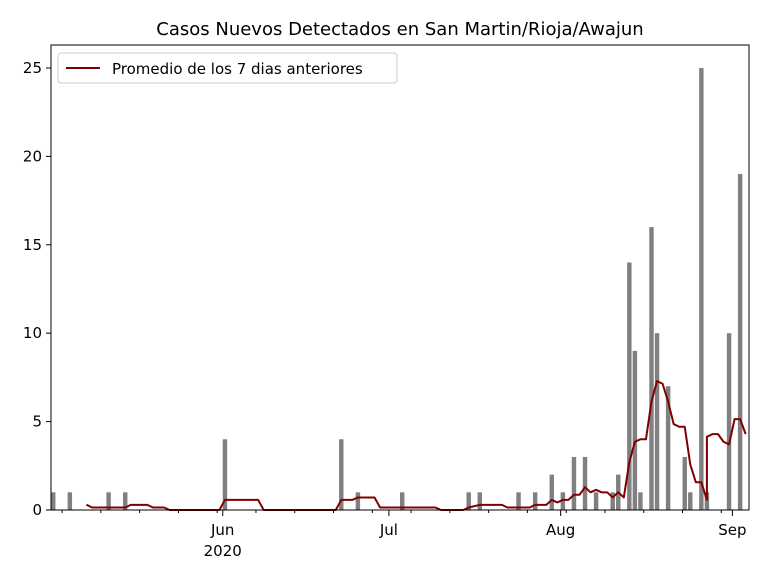 The image size is (768, 576). Describe the element at coordinates (560, 530) in the screenshot. I see `x-tick-label: Aug` at that location.